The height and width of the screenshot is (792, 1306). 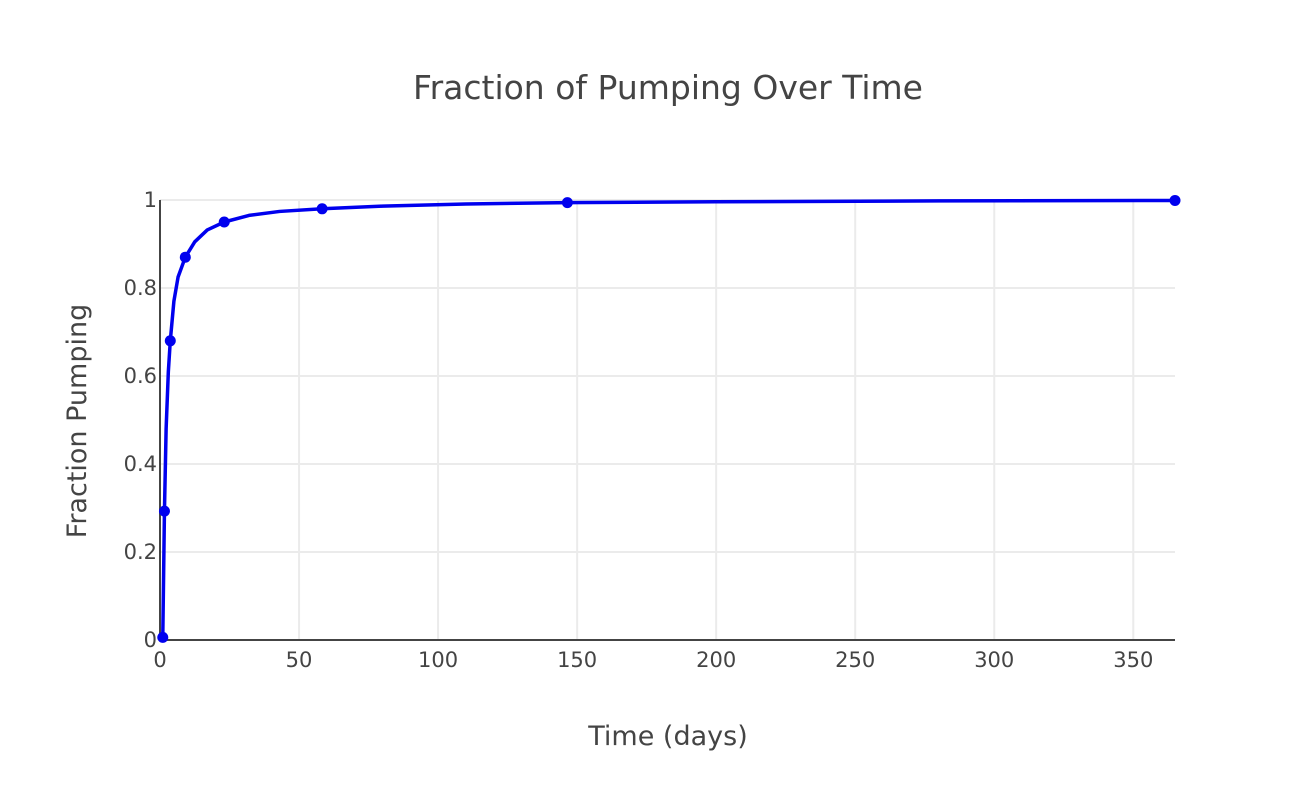 I want to click on y-tick-label: 0, so click(x=150, y=640).